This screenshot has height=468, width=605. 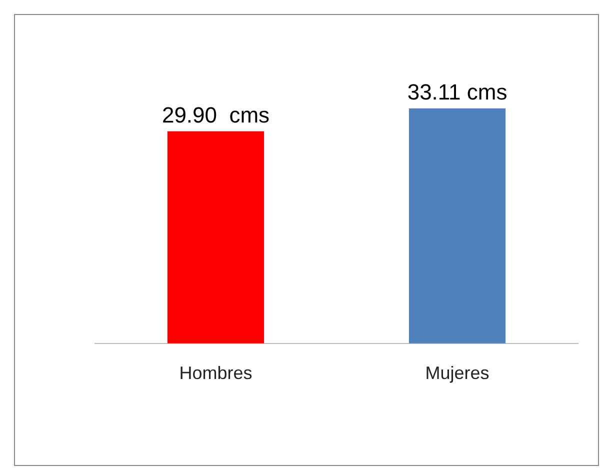 What do you see at coordinates (457, 373) in the screenshot?
I see `x-tick-label: Mujeres` at bounding box center [457, 373].